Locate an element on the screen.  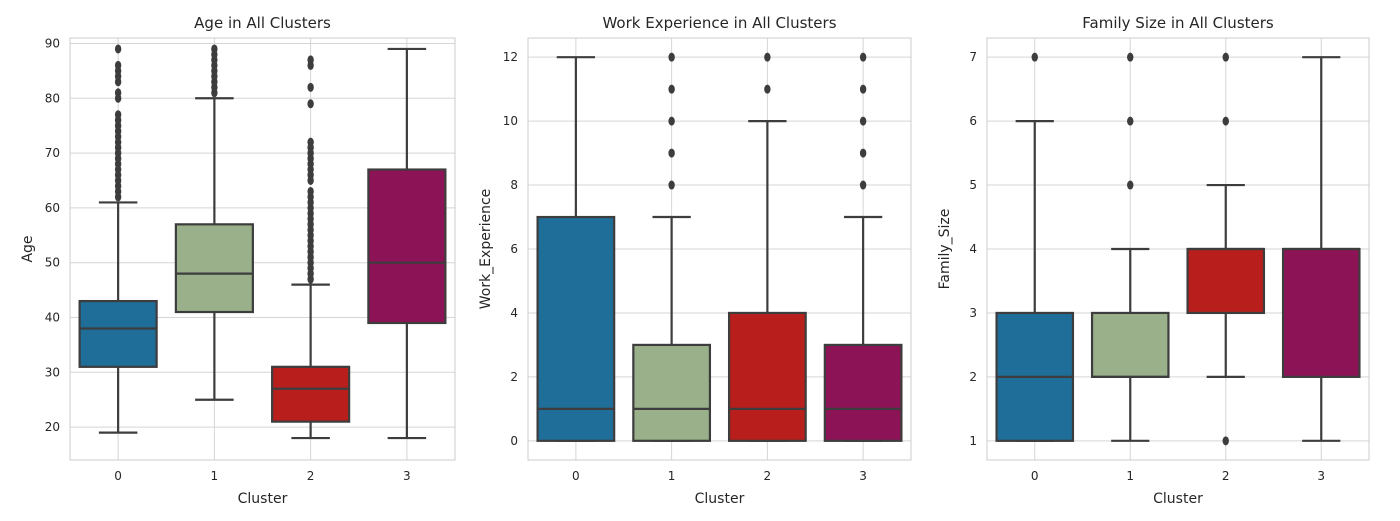
y-tick-label: 70 is located at coordinates (52, 153).